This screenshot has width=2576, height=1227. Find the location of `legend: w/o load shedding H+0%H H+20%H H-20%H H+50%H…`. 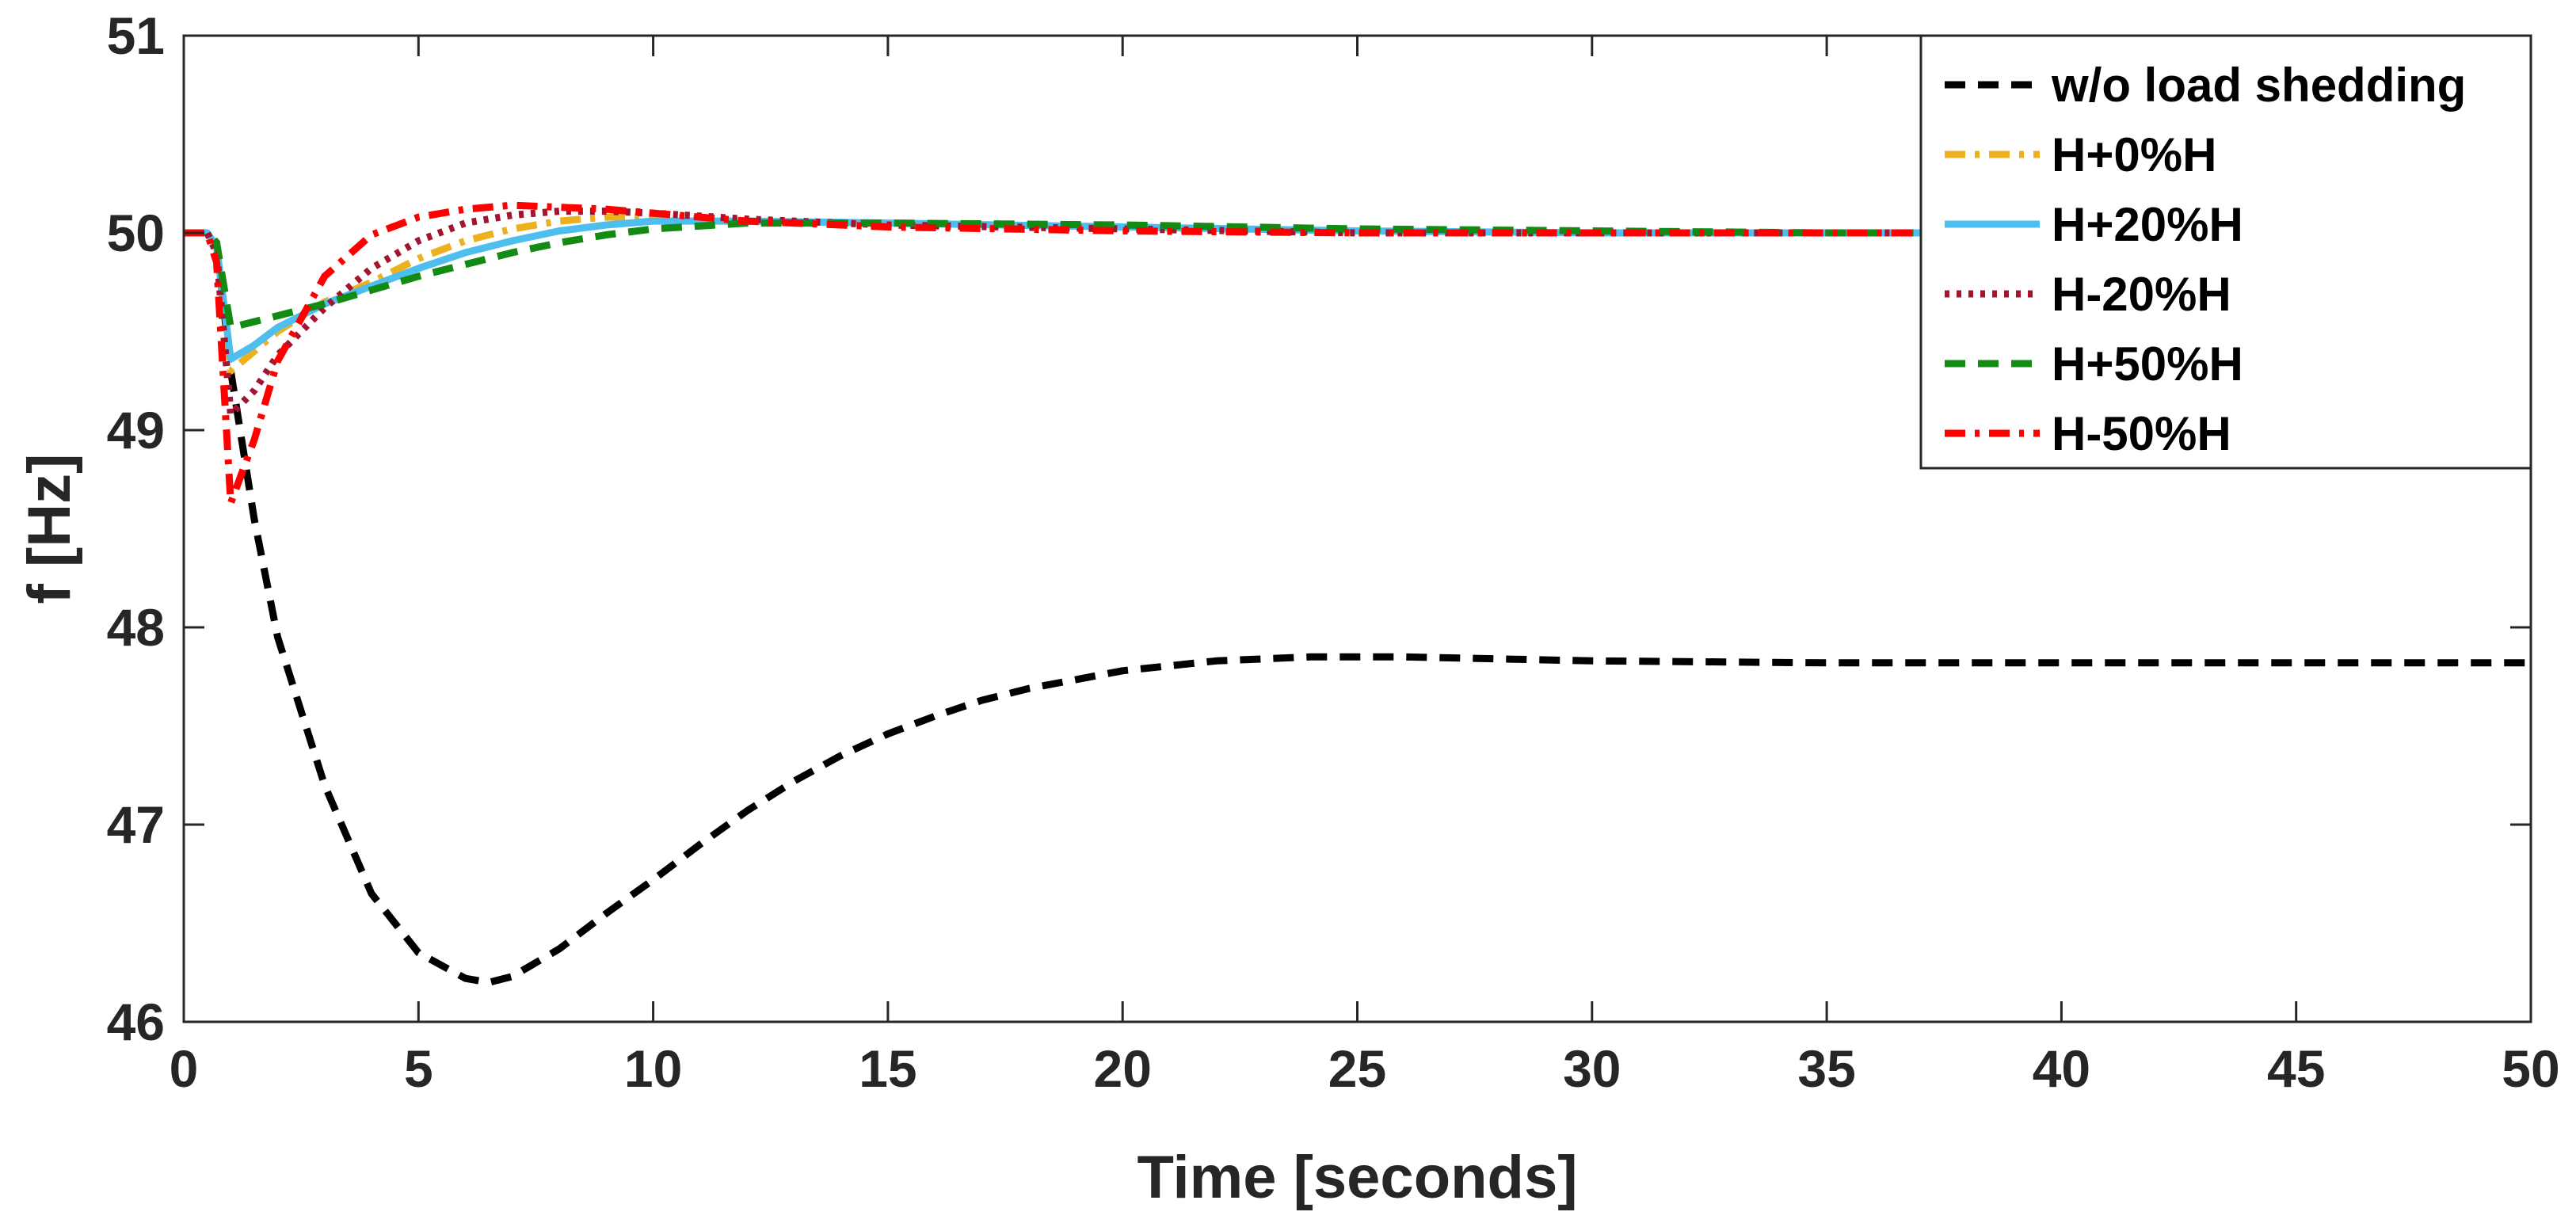

legend: w/o load shedding H+0%H H+20%H H-20%H H+50%H… is located at coordinates (2225, 252).